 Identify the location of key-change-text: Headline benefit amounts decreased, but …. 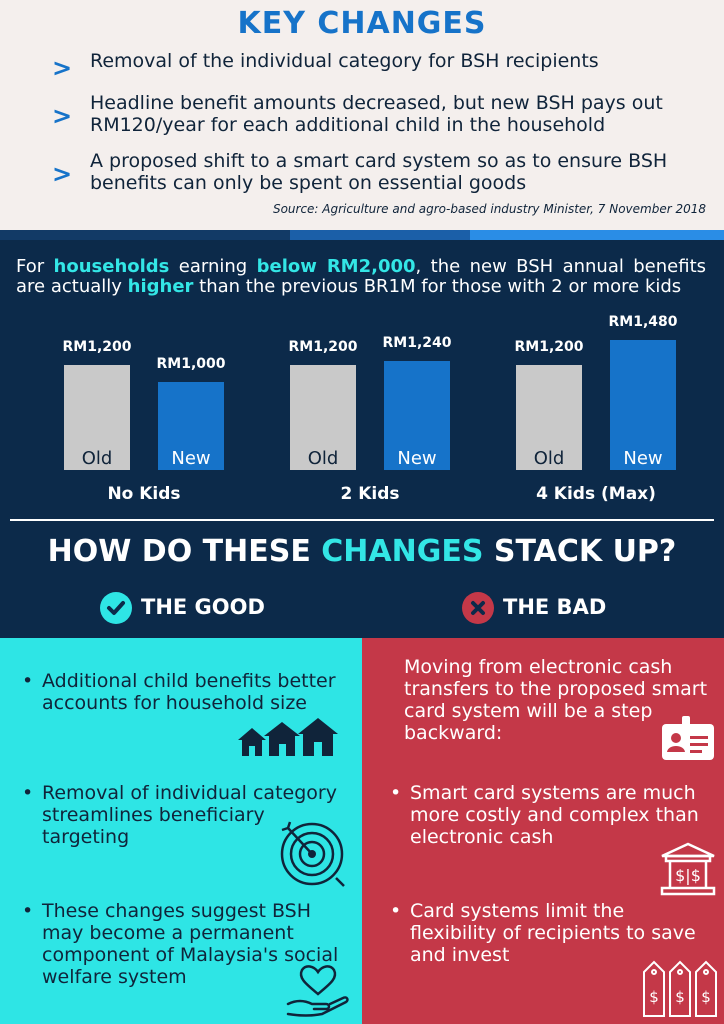
(376, 114).